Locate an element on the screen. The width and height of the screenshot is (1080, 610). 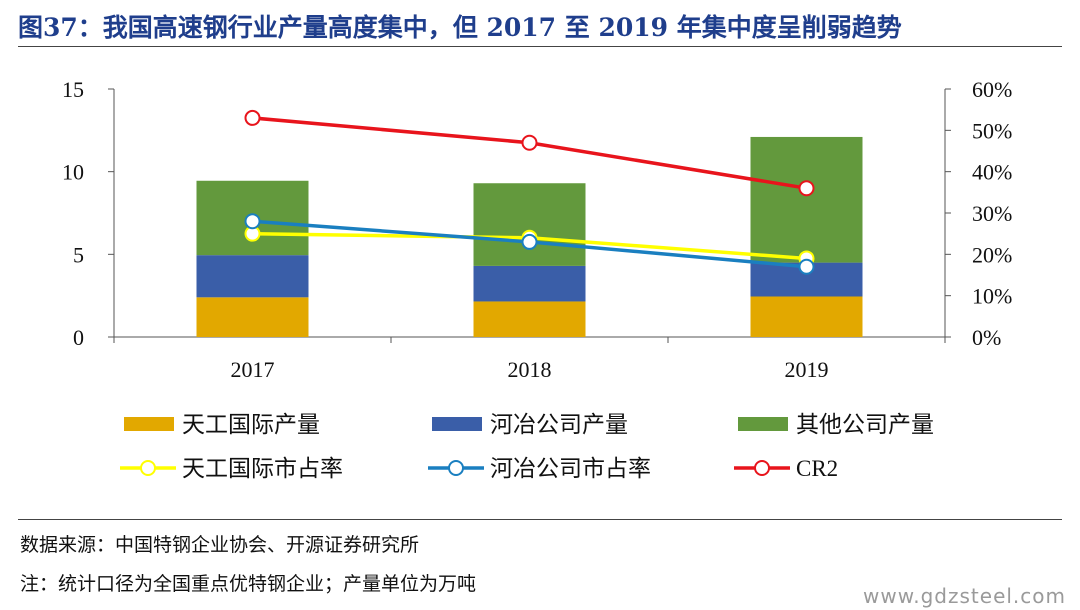
left-tick-label: 5 is located at coordinates (78, 254).